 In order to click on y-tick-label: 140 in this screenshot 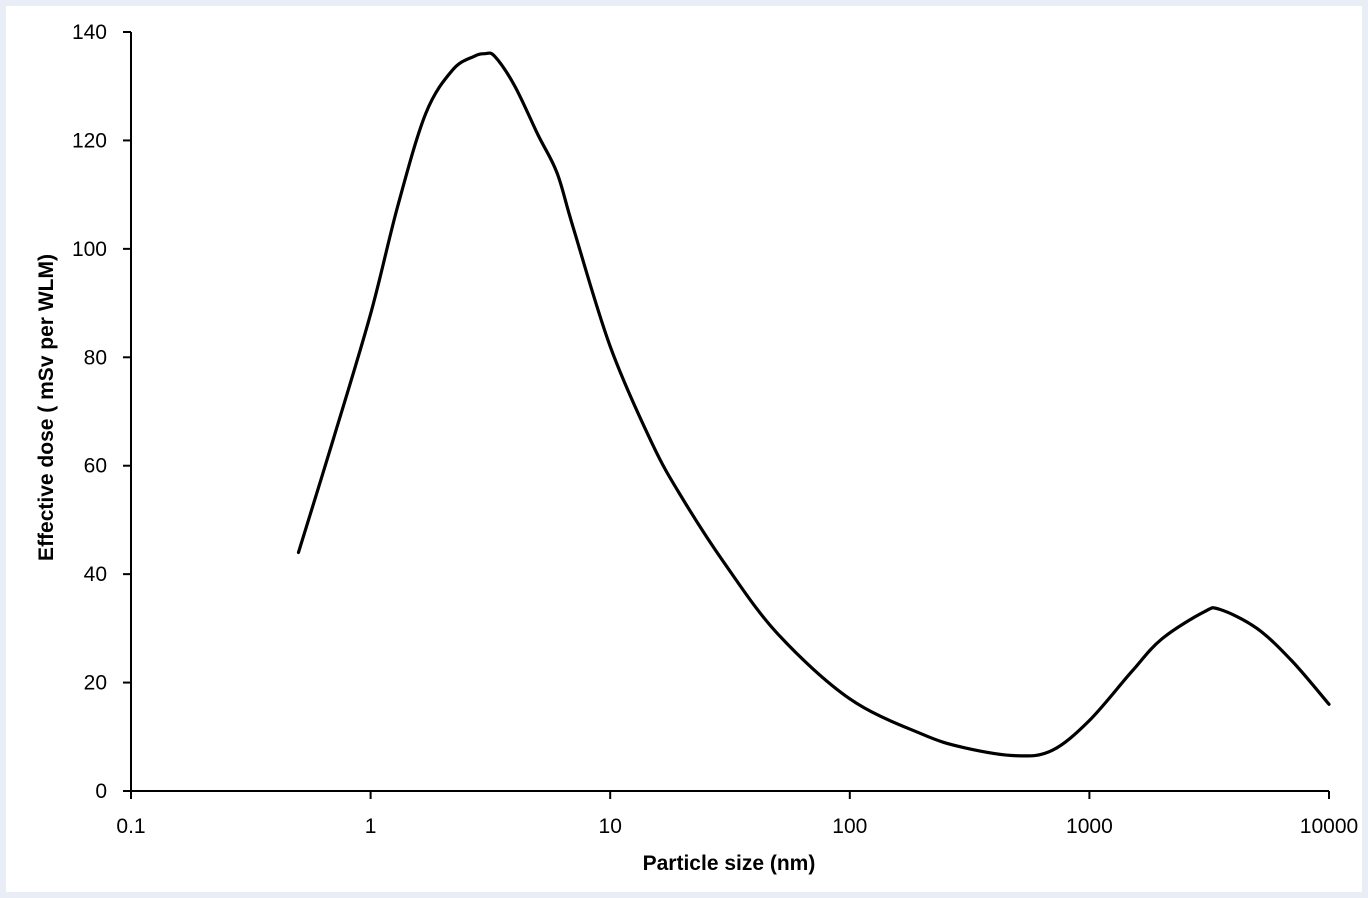, I will do `click(89, 32)`.